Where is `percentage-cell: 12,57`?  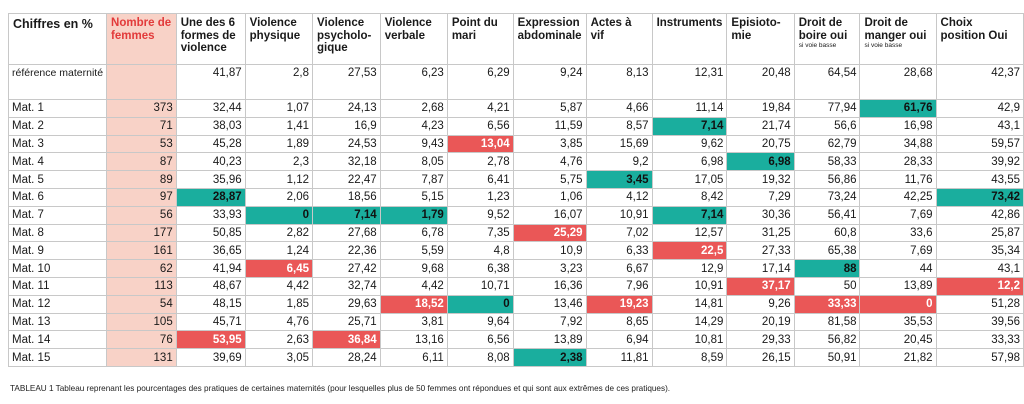 percentage-cell: 12,57 is located at coordinates (689, 233).